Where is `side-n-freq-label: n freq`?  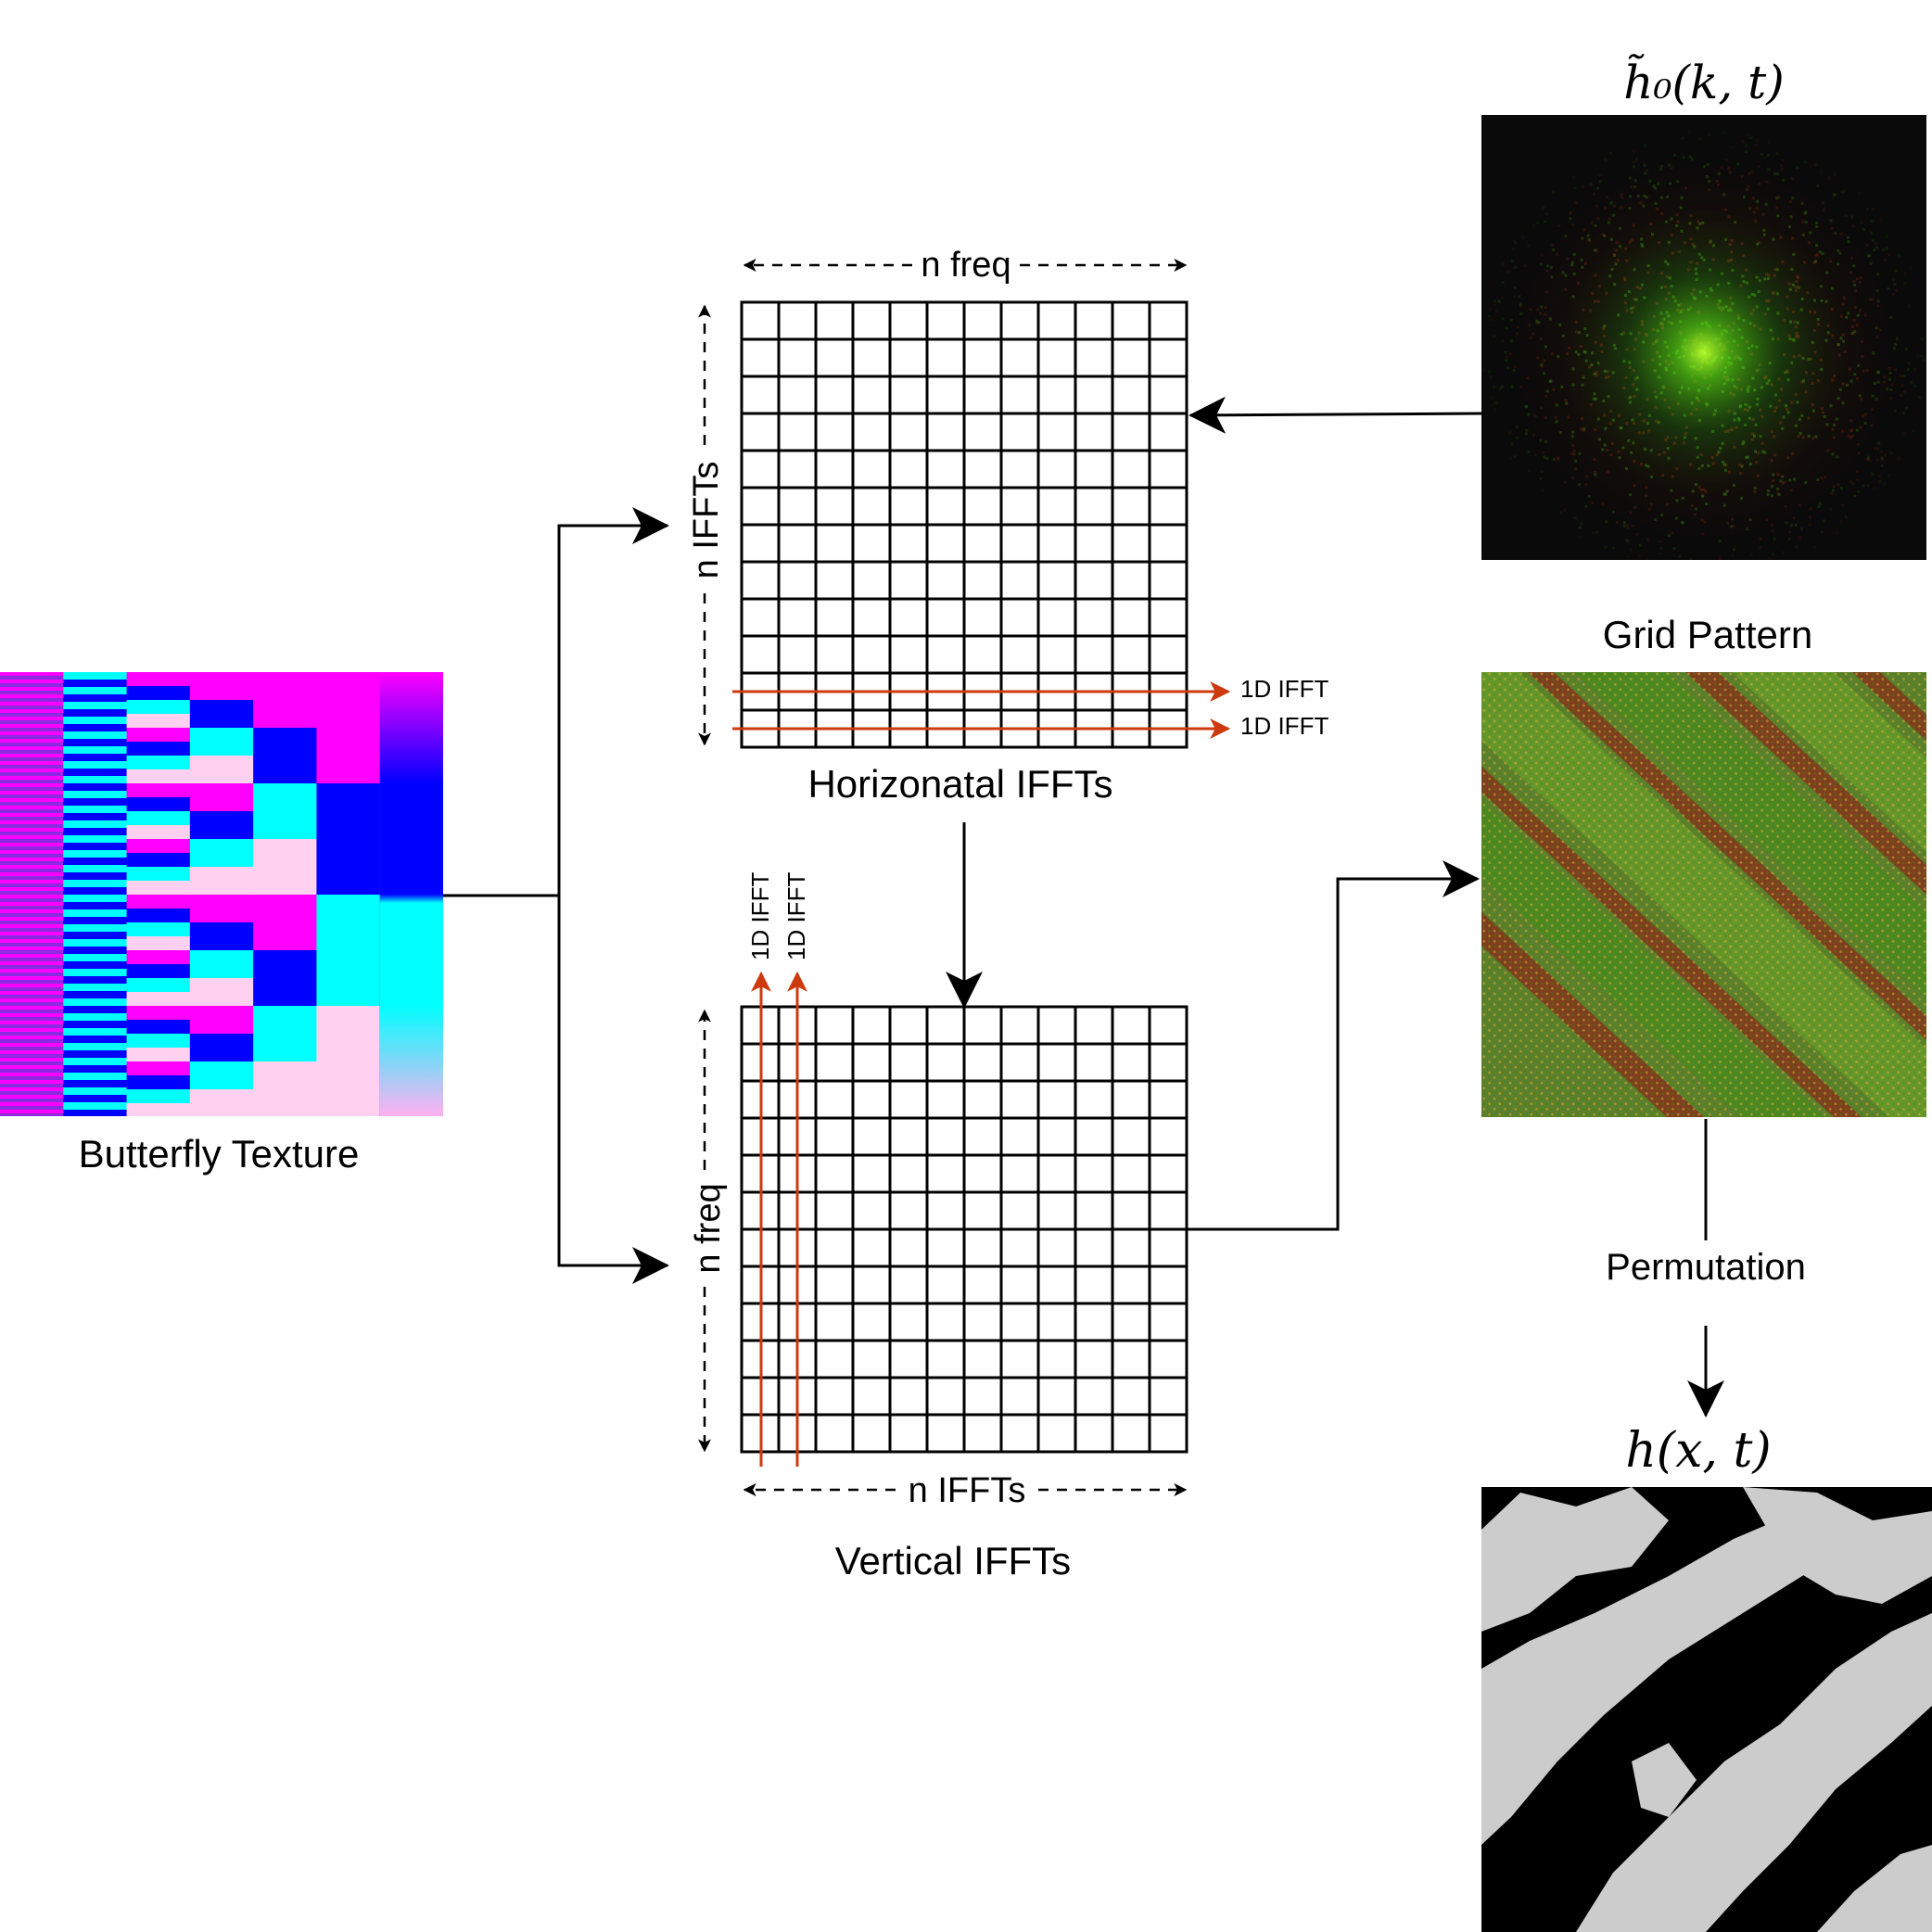 side-n-freq-label: n freq is located at coordinates (708, 1228).